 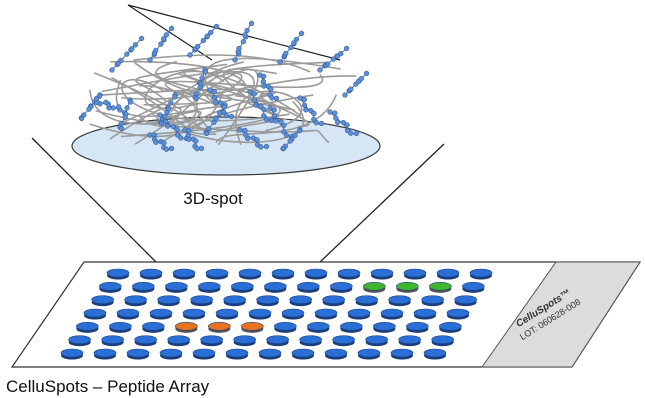 What do you see at coordinates (561, 314) in the screenshot?
I see `slide-label-strip` at bounding box center [561, 314].